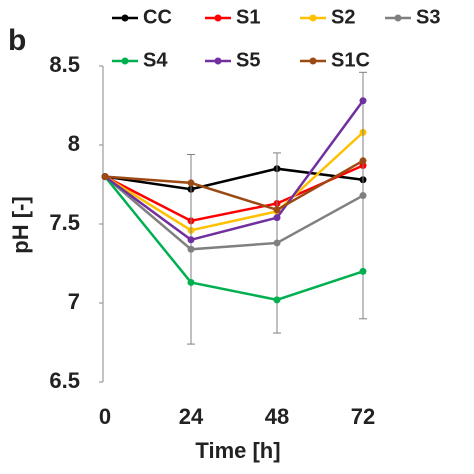 Image resolution: width=474 pixels, height=474 pixels. Describe the element at coordinates (74, 301) in the screenshot. I see `y-tick-label: 7` at that location.